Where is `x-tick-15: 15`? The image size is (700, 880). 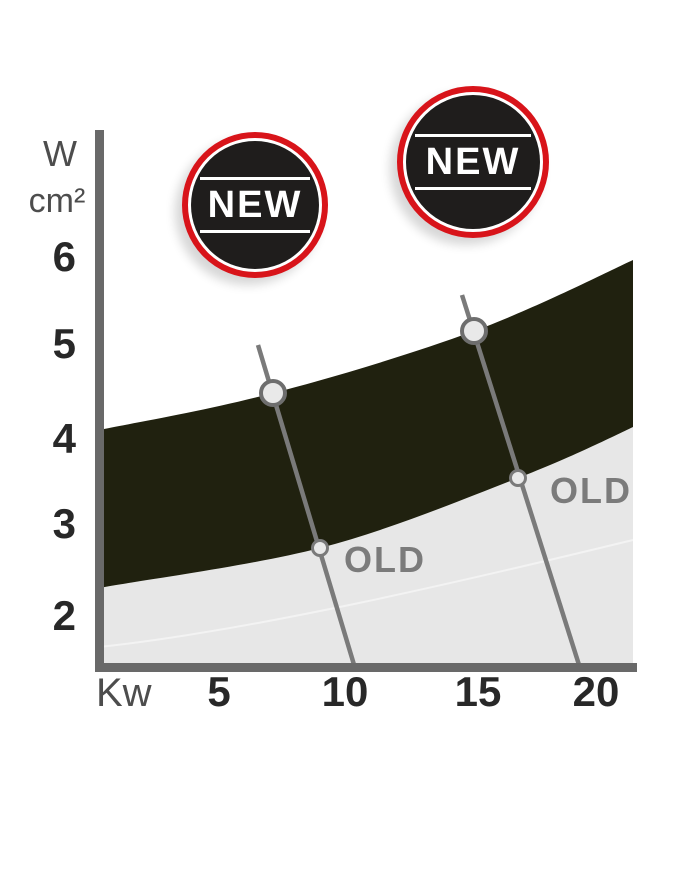 x-tick-15: 15 is located at coordinates (478, 691).